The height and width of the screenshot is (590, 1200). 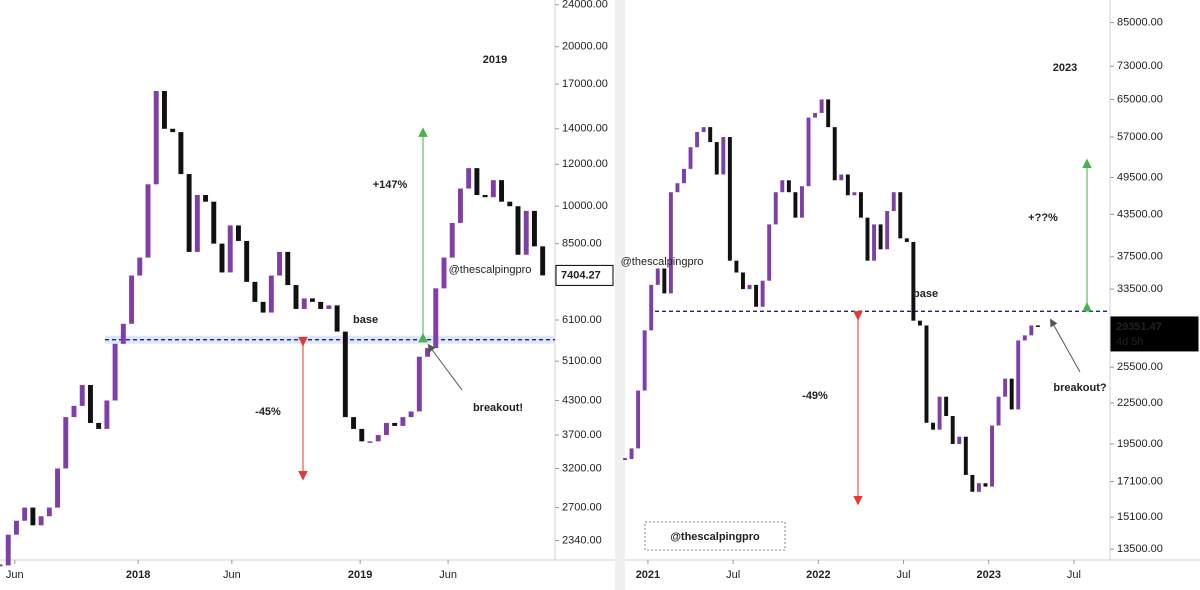 I want to click on y-tick-label: 8500.00, so click(x=582, y=244).